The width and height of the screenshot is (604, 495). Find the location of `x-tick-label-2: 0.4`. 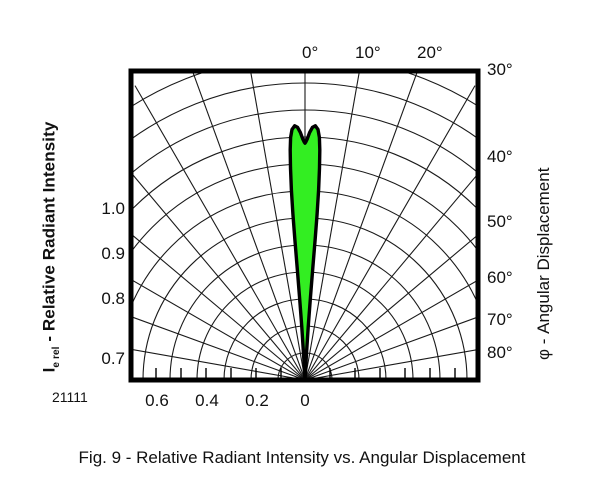

x-tick-label-2: 0.4 is located at coordinates (207, 400).